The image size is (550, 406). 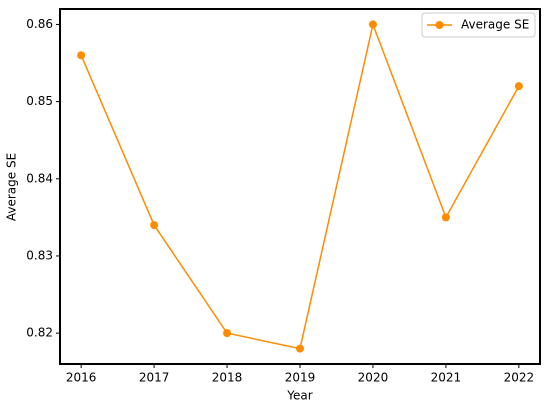 What do you see at coordinates (154, 378) in the screenshot?
I see `x-tick-label: 2017` at bounding box center [154, 378].